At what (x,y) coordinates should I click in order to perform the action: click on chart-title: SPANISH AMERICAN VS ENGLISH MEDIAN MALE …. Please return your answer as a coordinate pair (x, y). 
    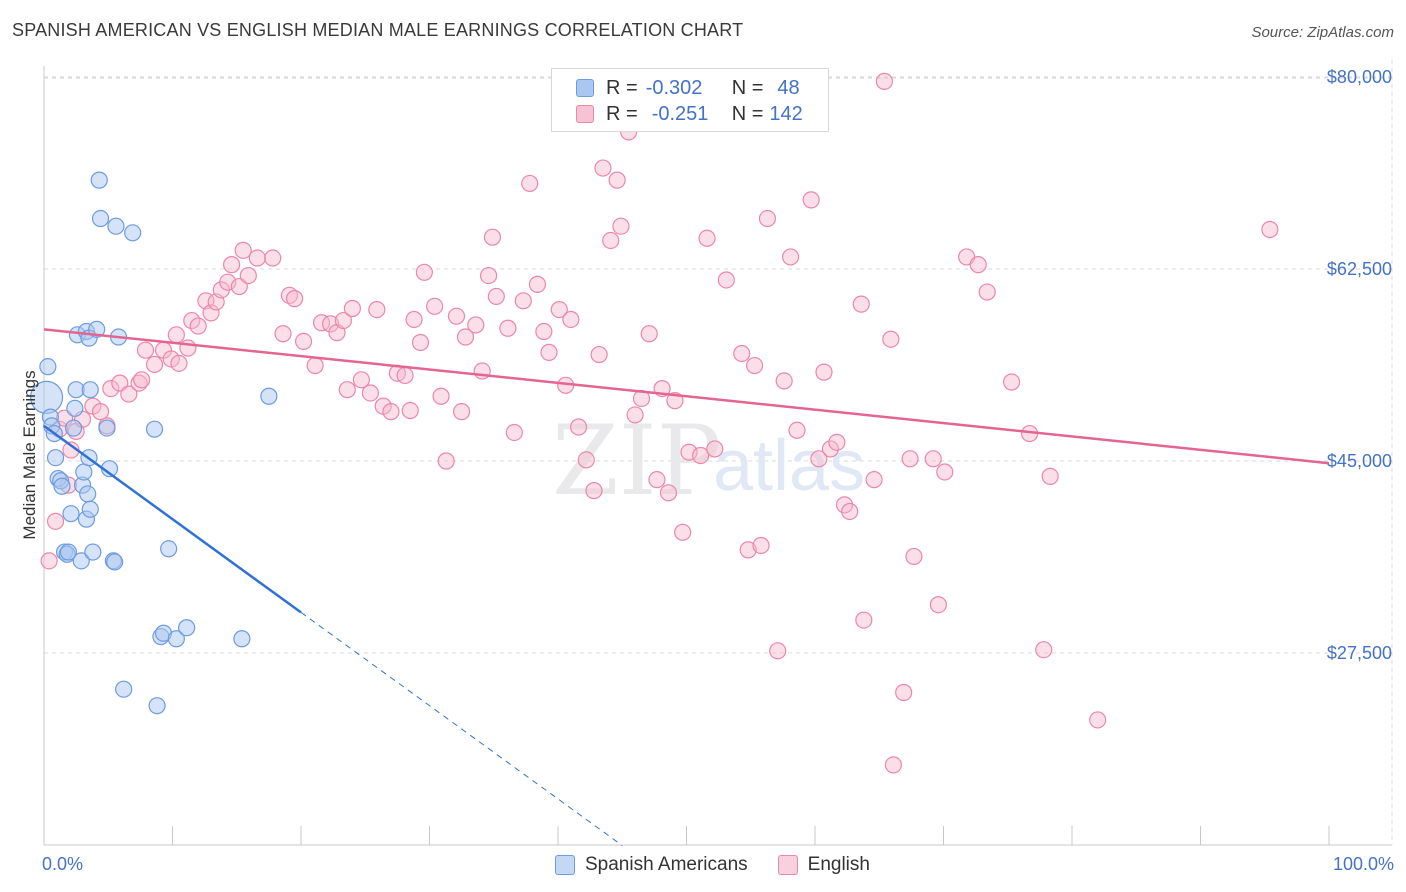
    Looking at the image, I should click on (378, 30).